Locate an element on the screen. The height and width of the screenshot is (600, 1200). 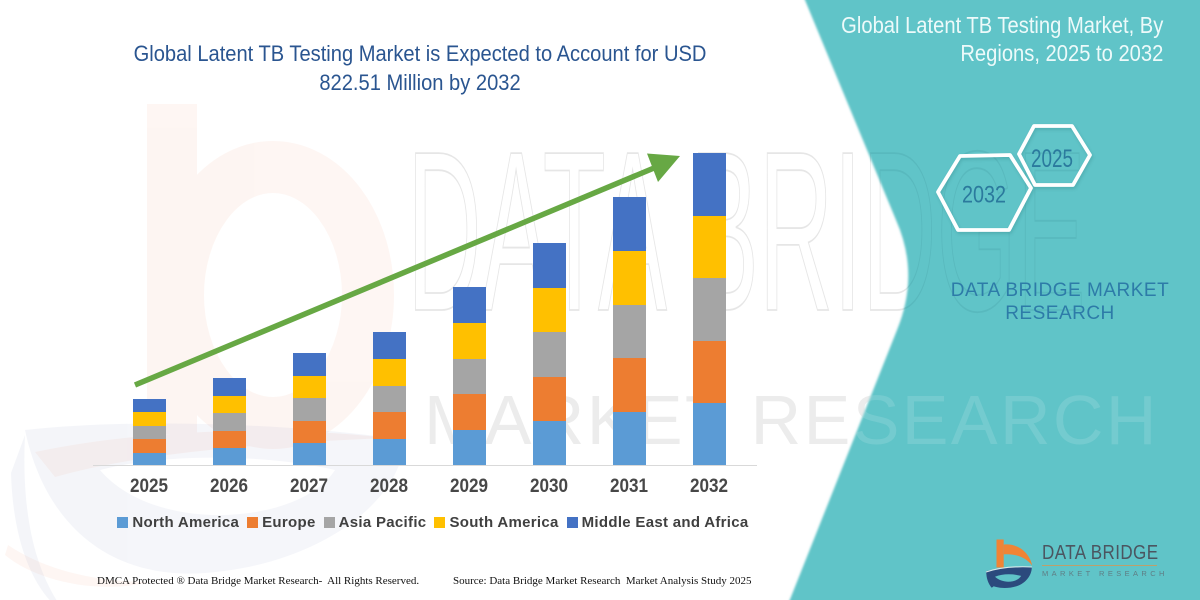
svg-text: 2032 is located at coordinates (984, 195).